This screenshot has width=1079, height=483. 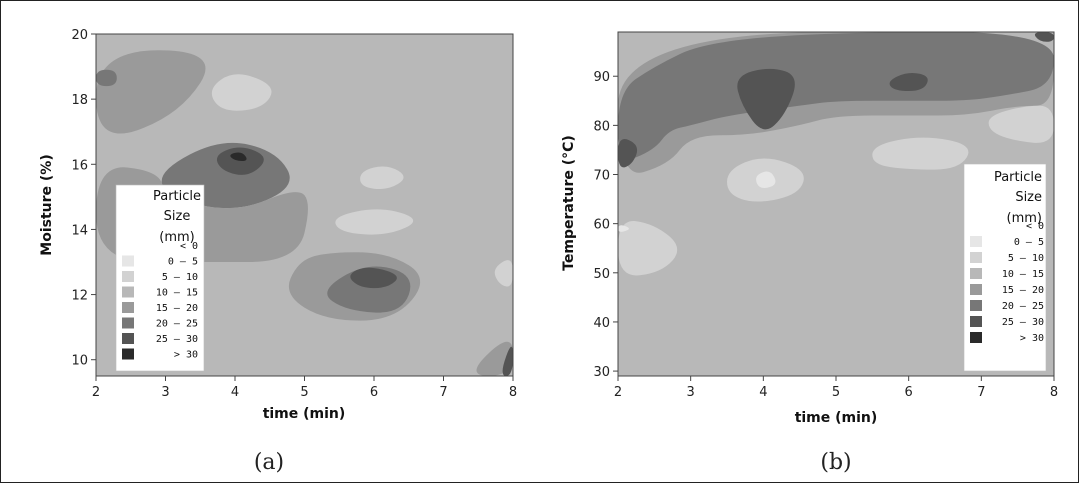 I want to click on panel-b-legend-title-line1: Particle, so click(x=1018, y=177).